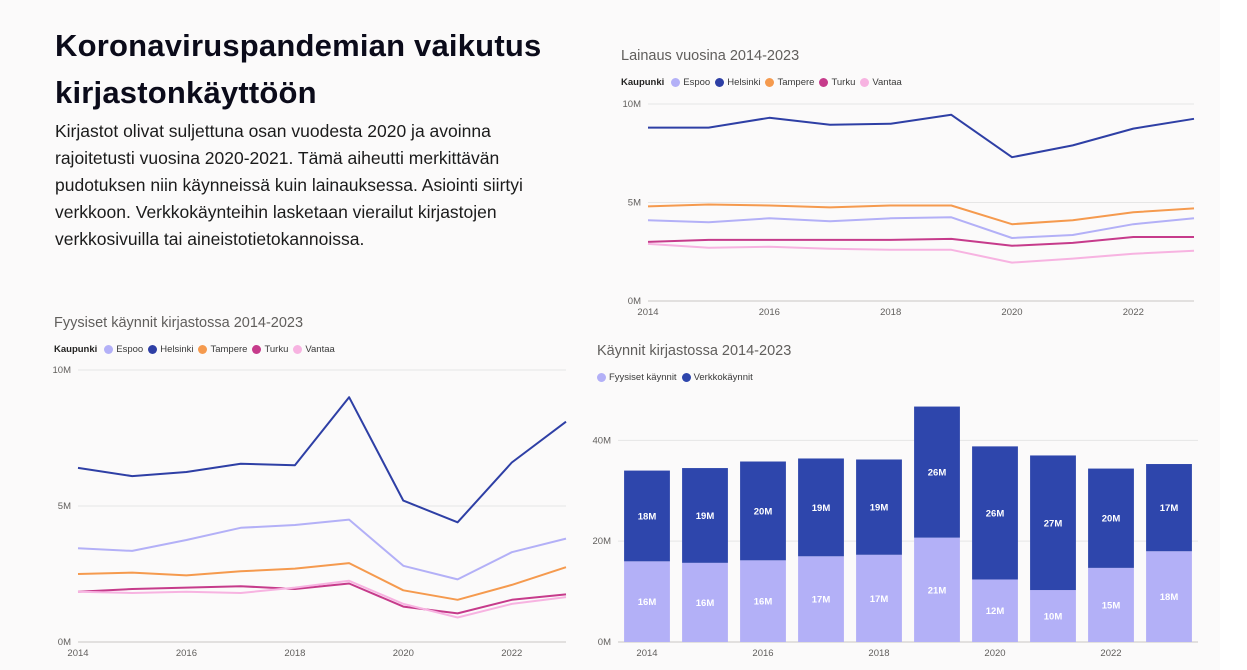  I want to click on loans-legend: Kaupunki Espoo Helsinki Tampere Turku Vantaa, so click(764, 82).